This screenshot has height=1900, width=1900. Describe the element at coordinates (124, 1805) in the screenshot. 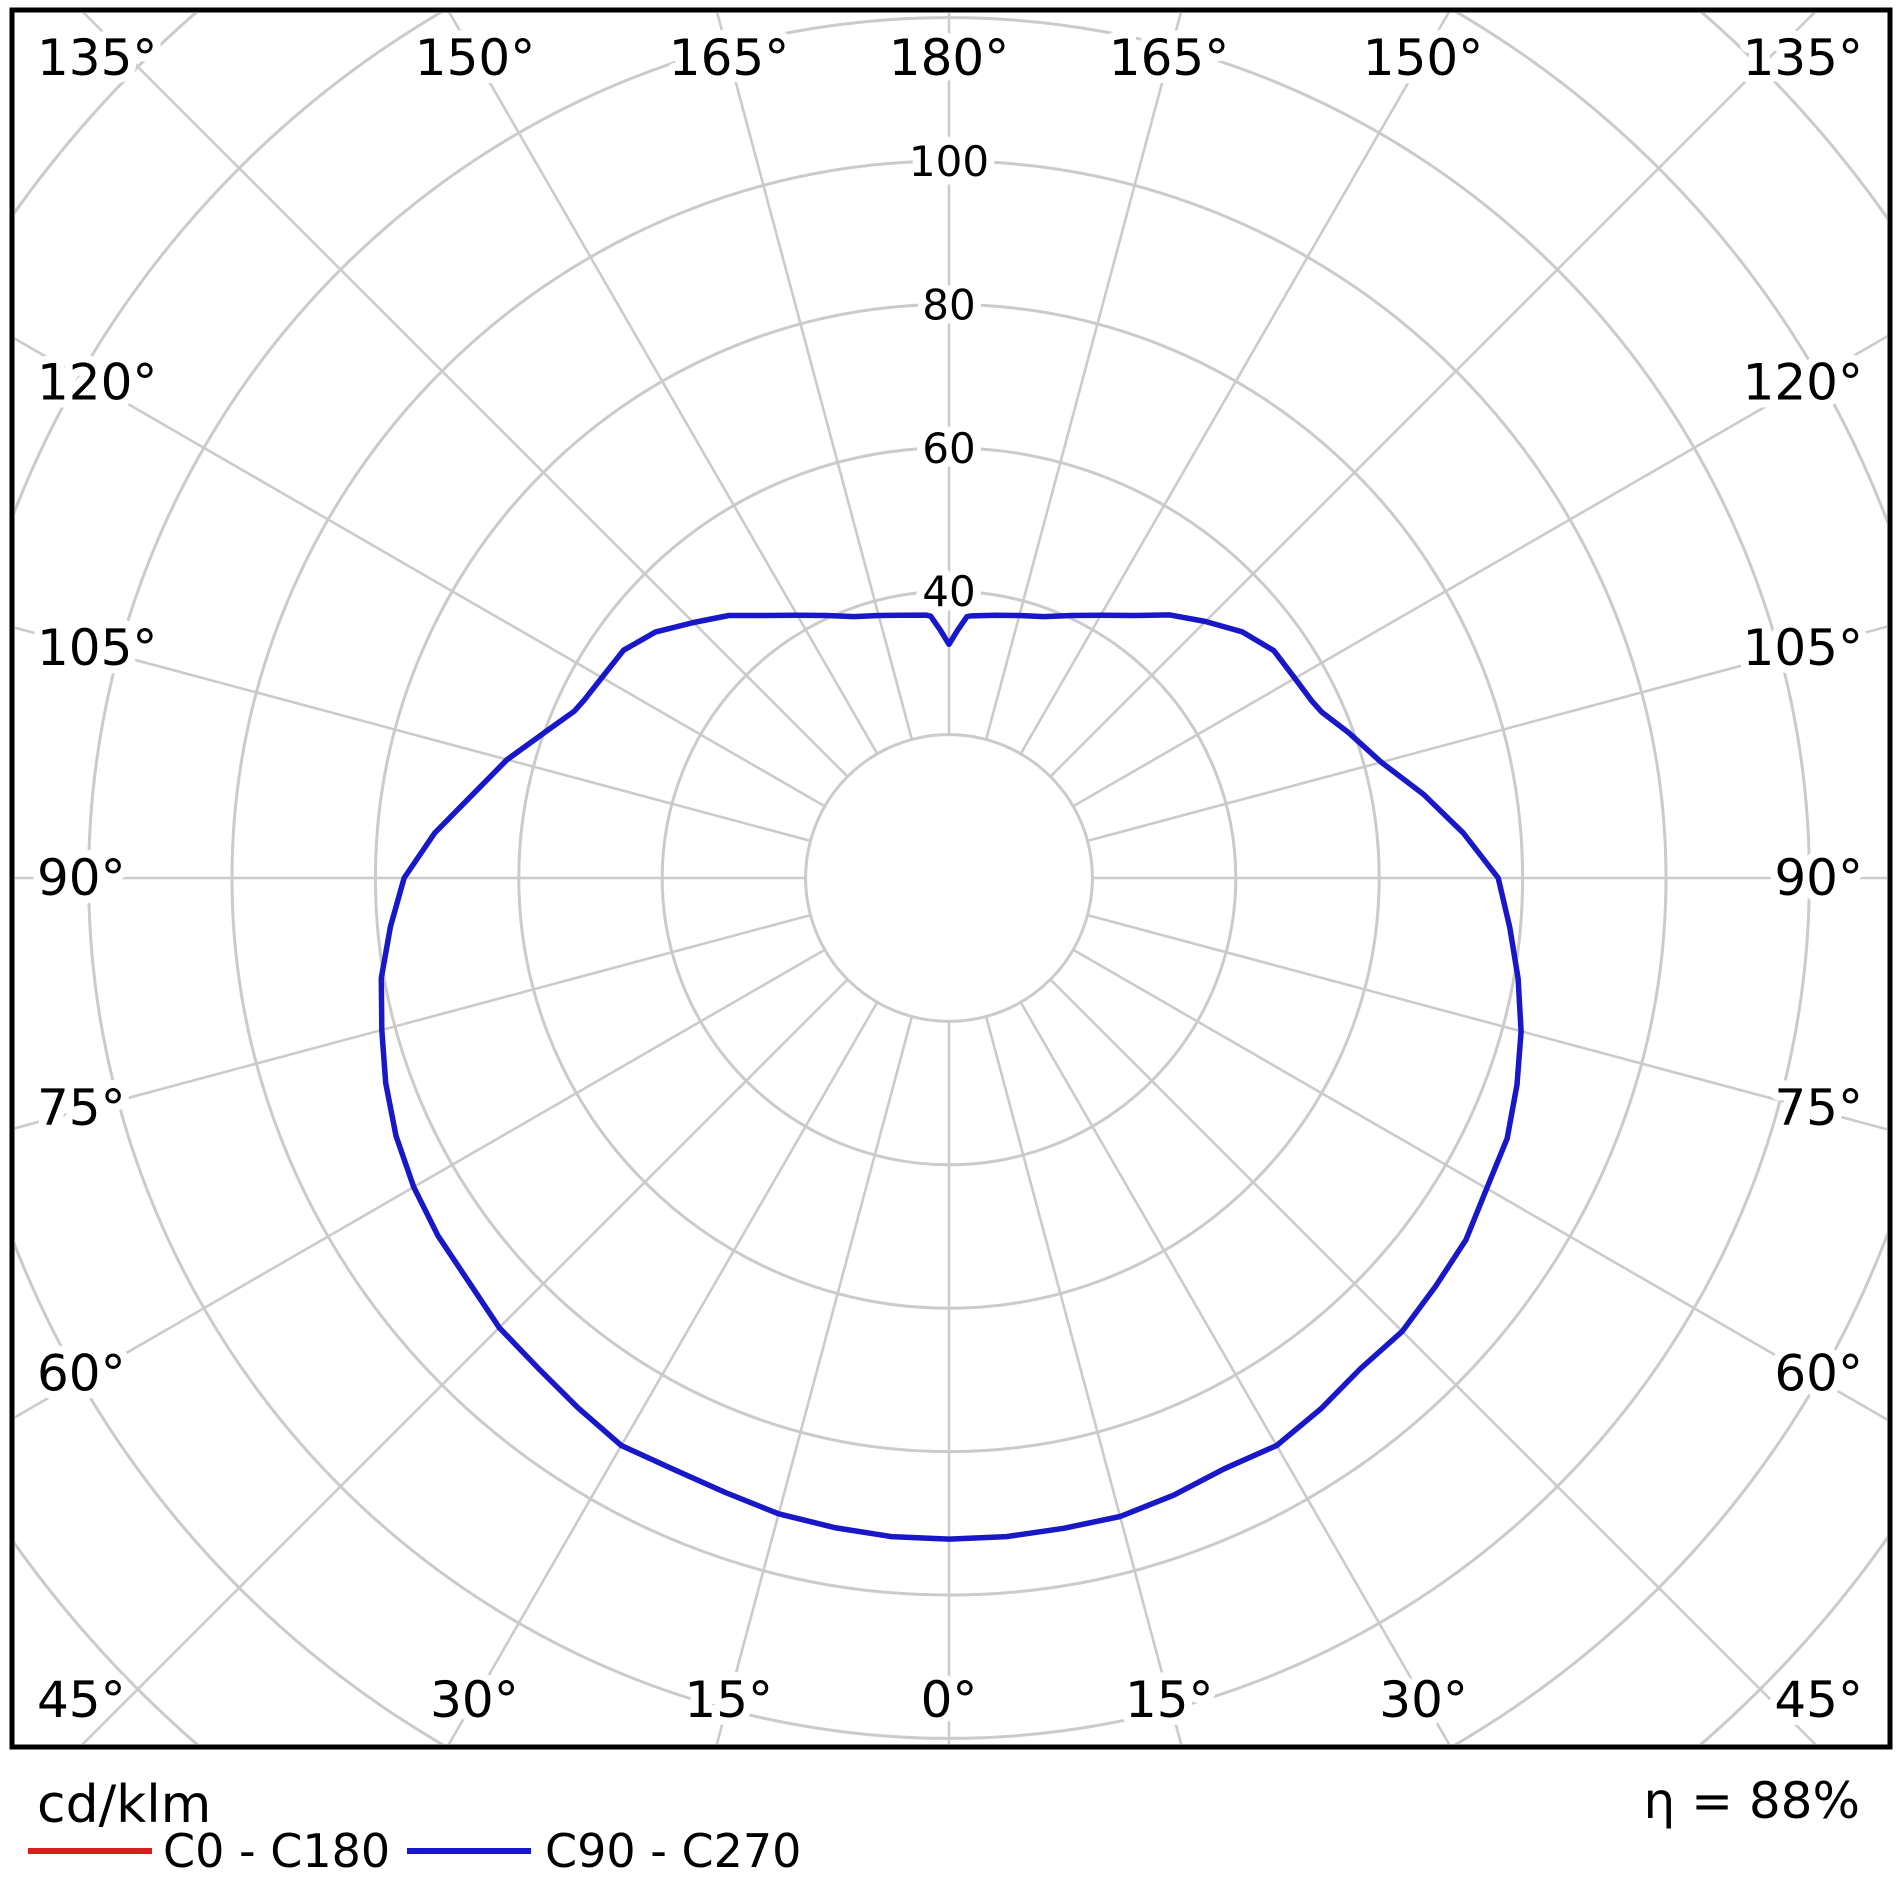

I see `unit-label: cd/klm` at that location.